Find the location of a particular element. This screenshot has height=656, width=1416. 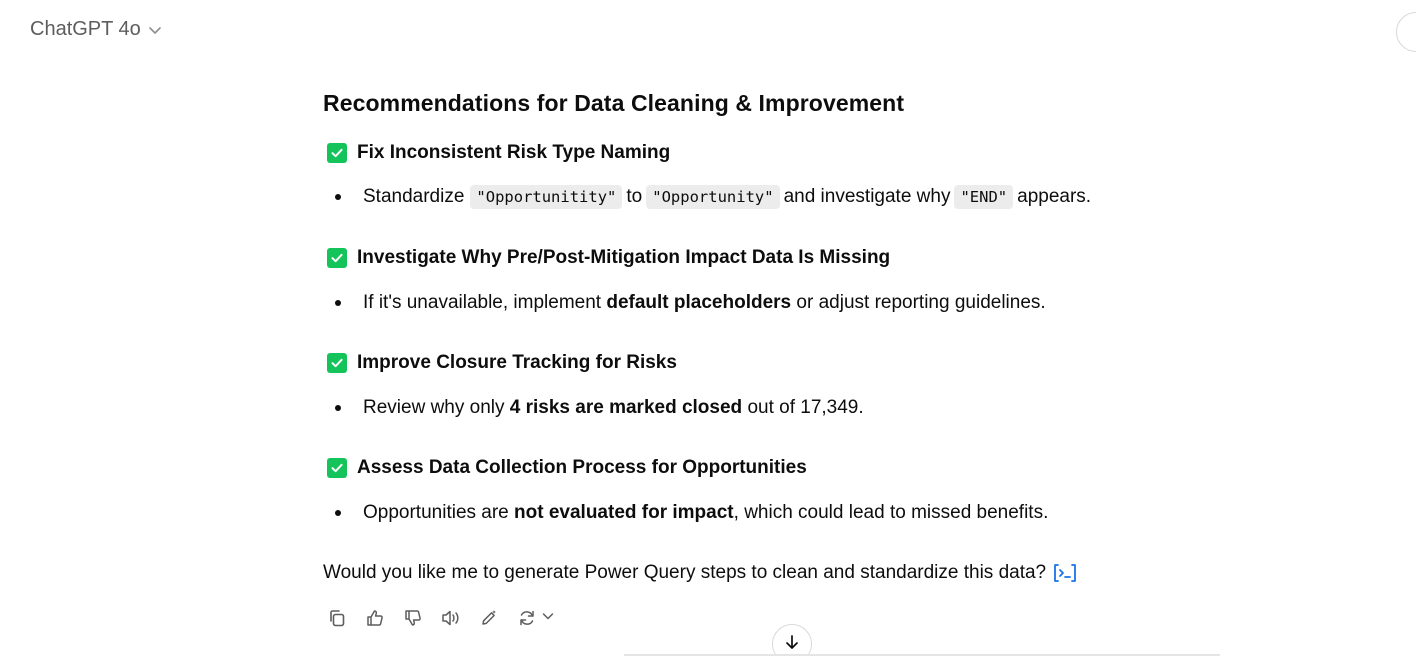

section-title: Improve Closure Tracking for Risks is located at coordinates (502, 363).